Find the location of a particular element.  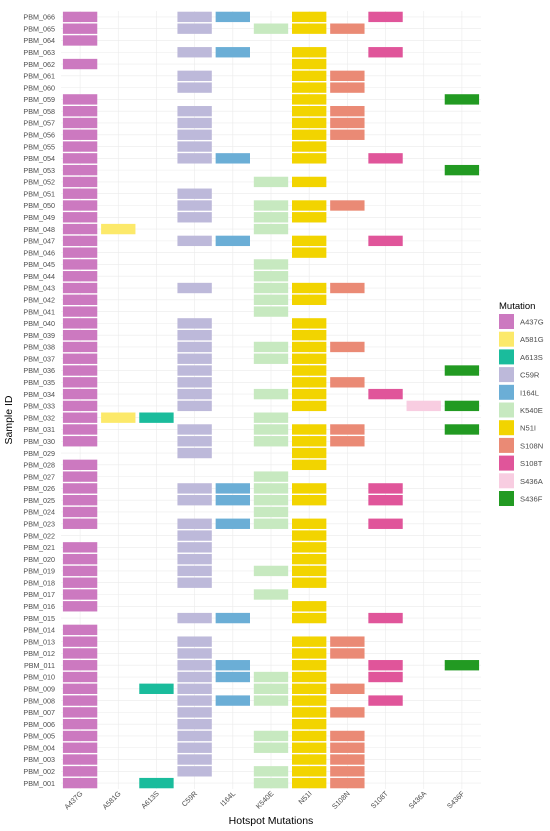

tile-pbm-050-n51i is located at coordinates (309, 205).